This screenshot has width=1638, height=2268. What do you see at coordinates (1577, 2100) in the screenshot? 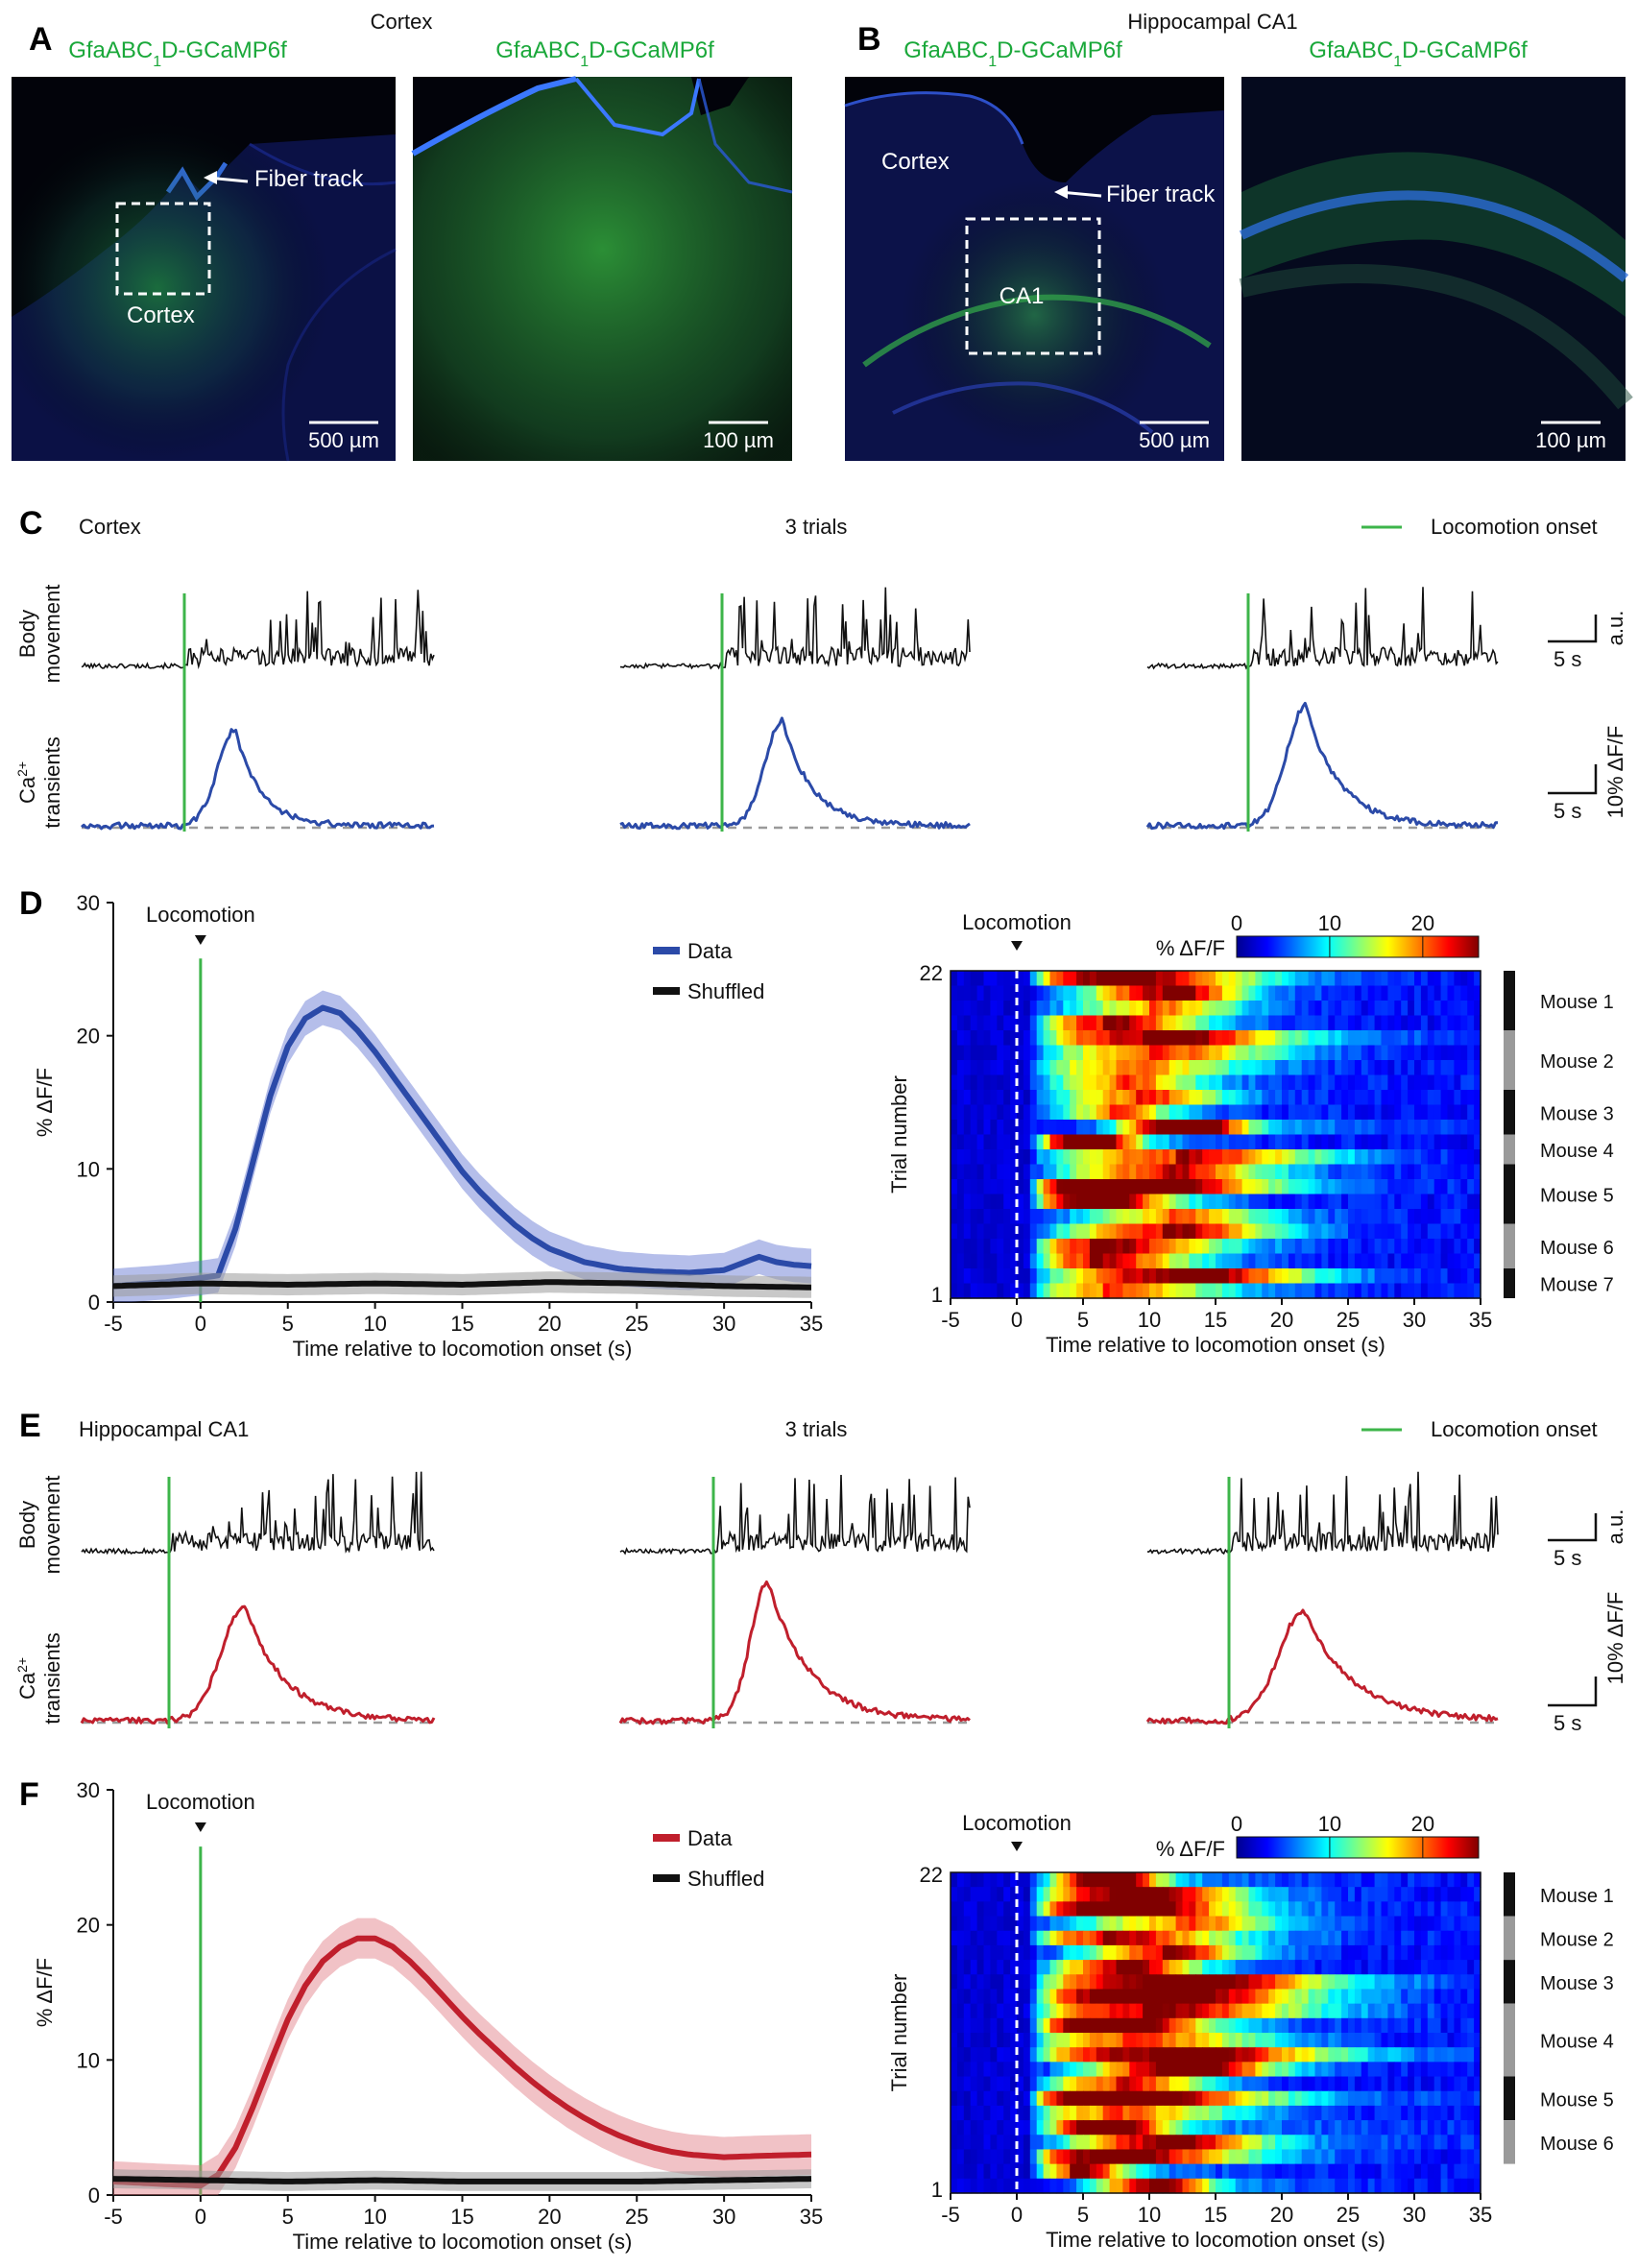
I see `mouse-group-label: Mouse 5` at bounding box center [1577, 2100].